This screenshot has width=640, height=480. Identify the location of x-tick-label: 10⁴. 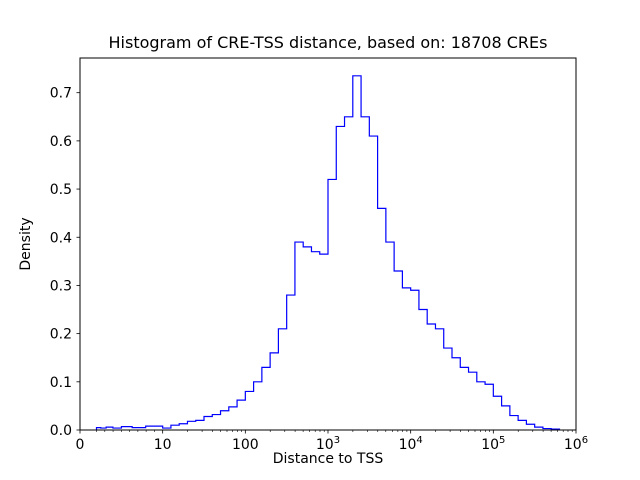
(411, 444).